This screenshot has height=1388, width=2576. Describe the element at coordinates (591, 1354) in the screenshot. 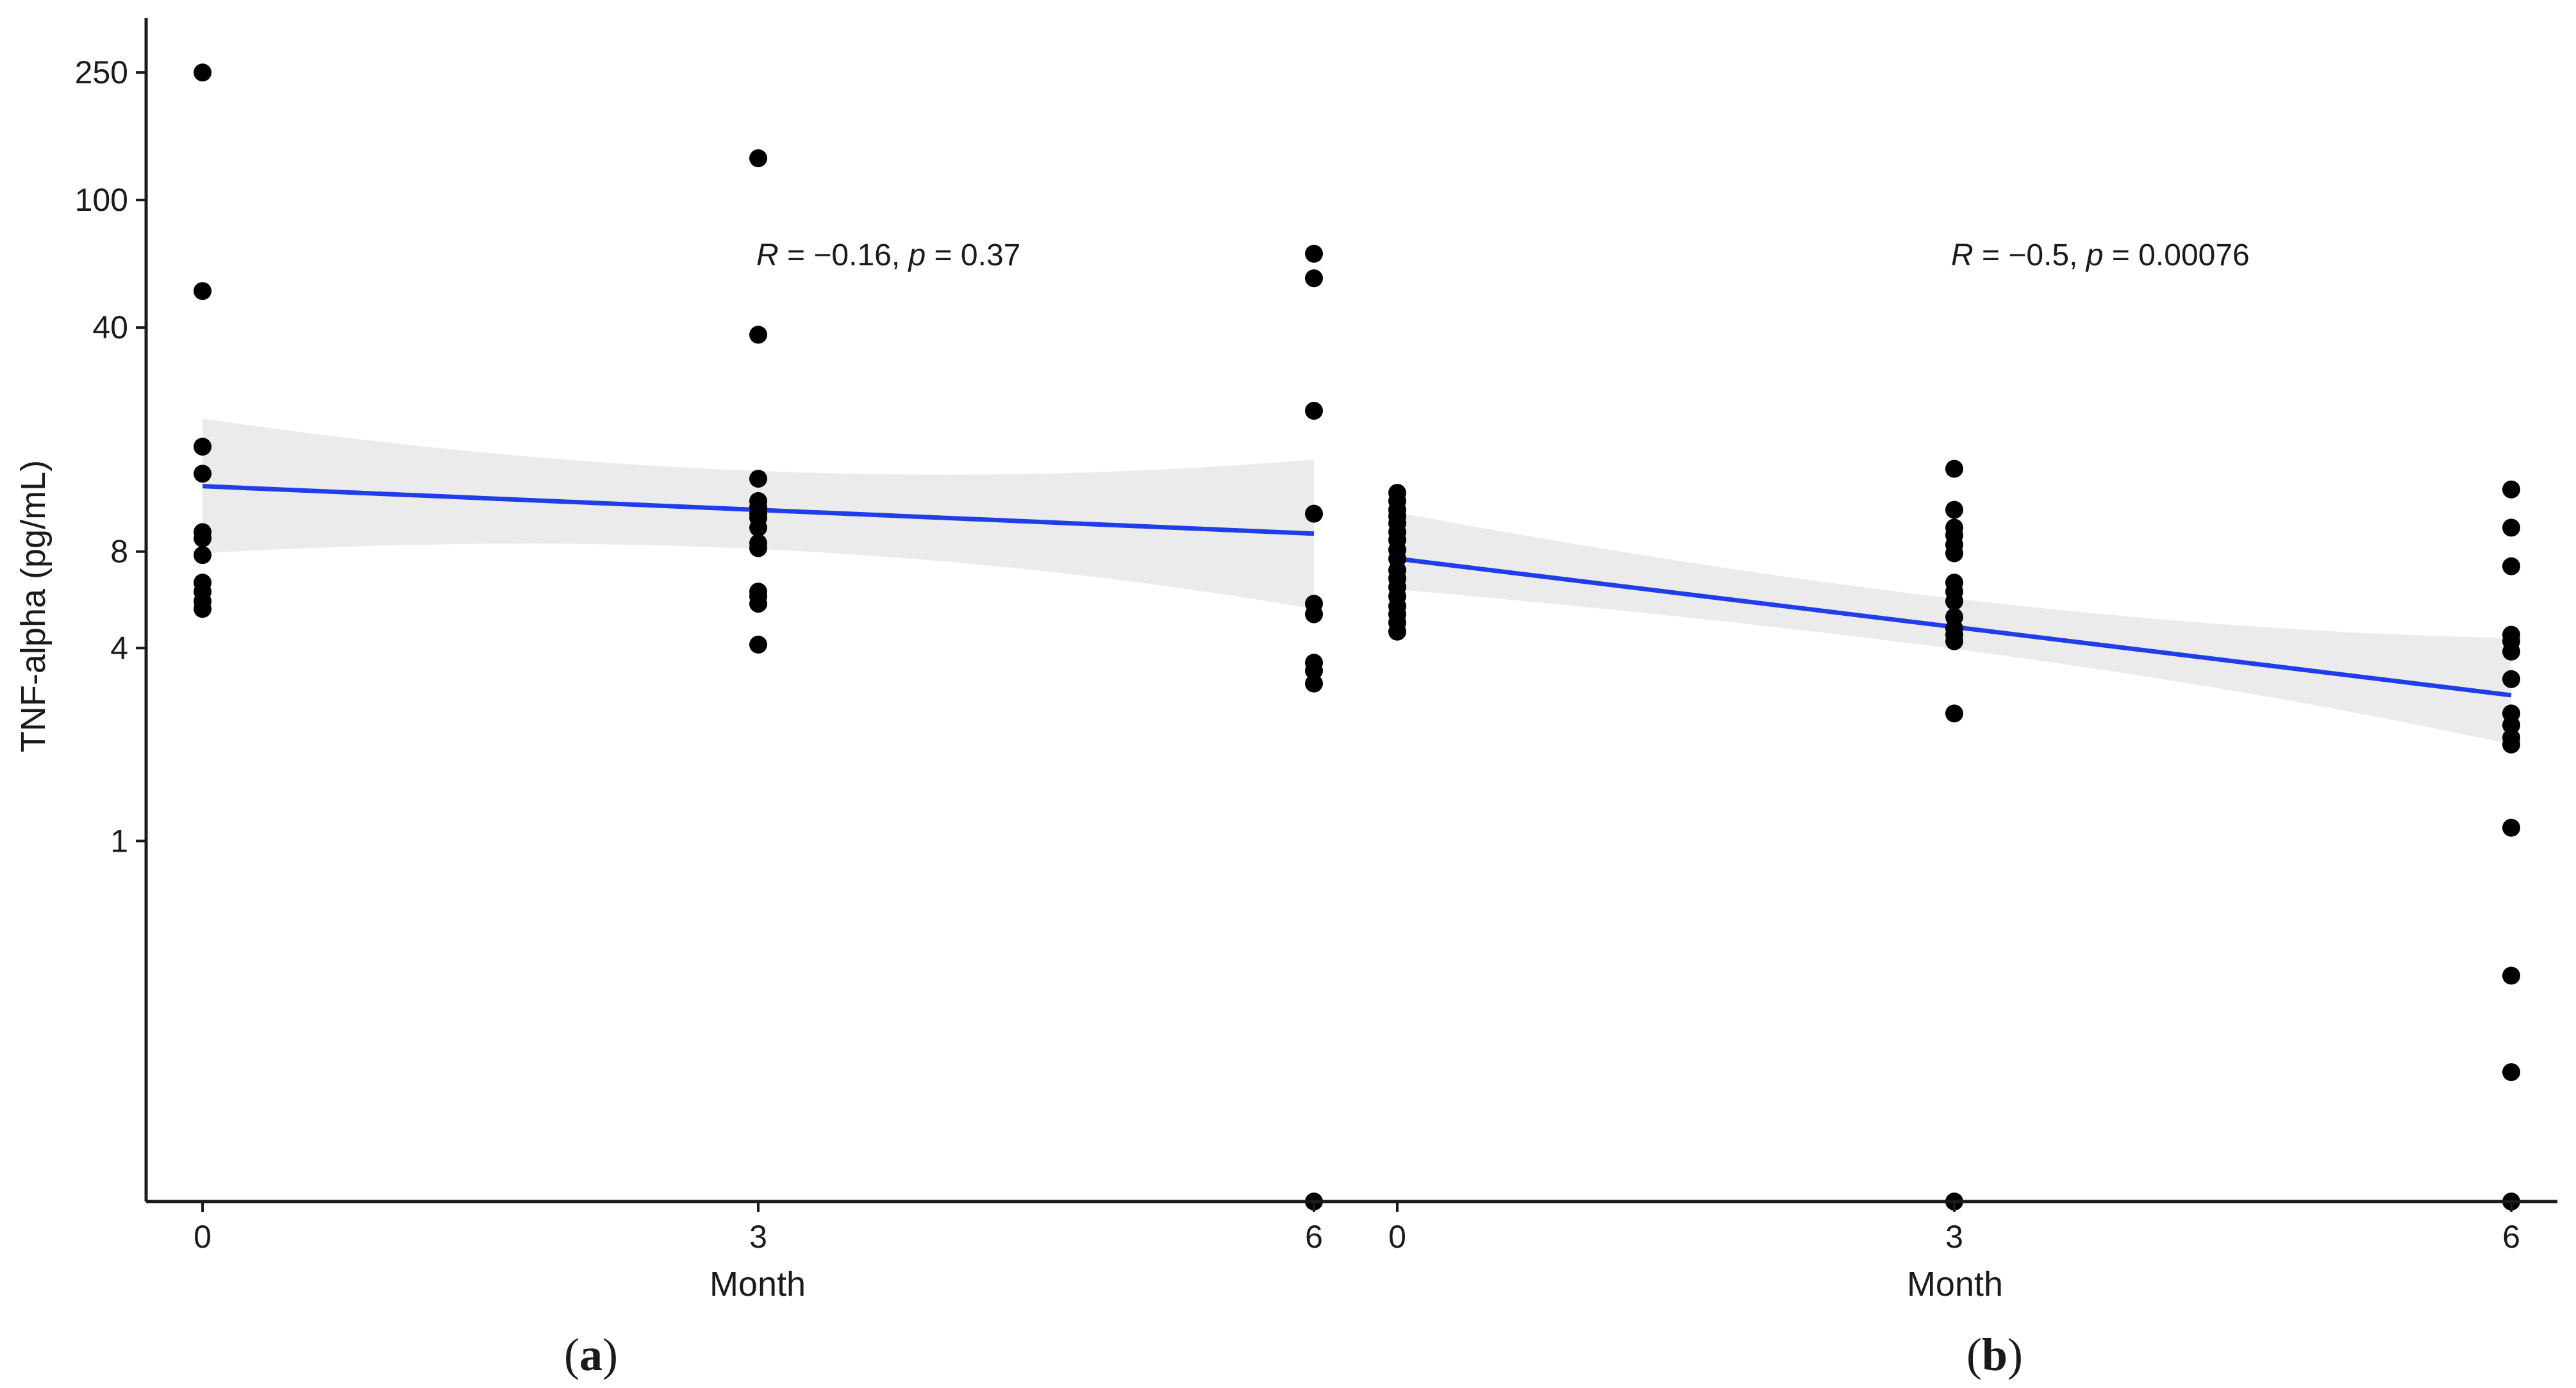

I see `panel-a-label: (a)` at that location.